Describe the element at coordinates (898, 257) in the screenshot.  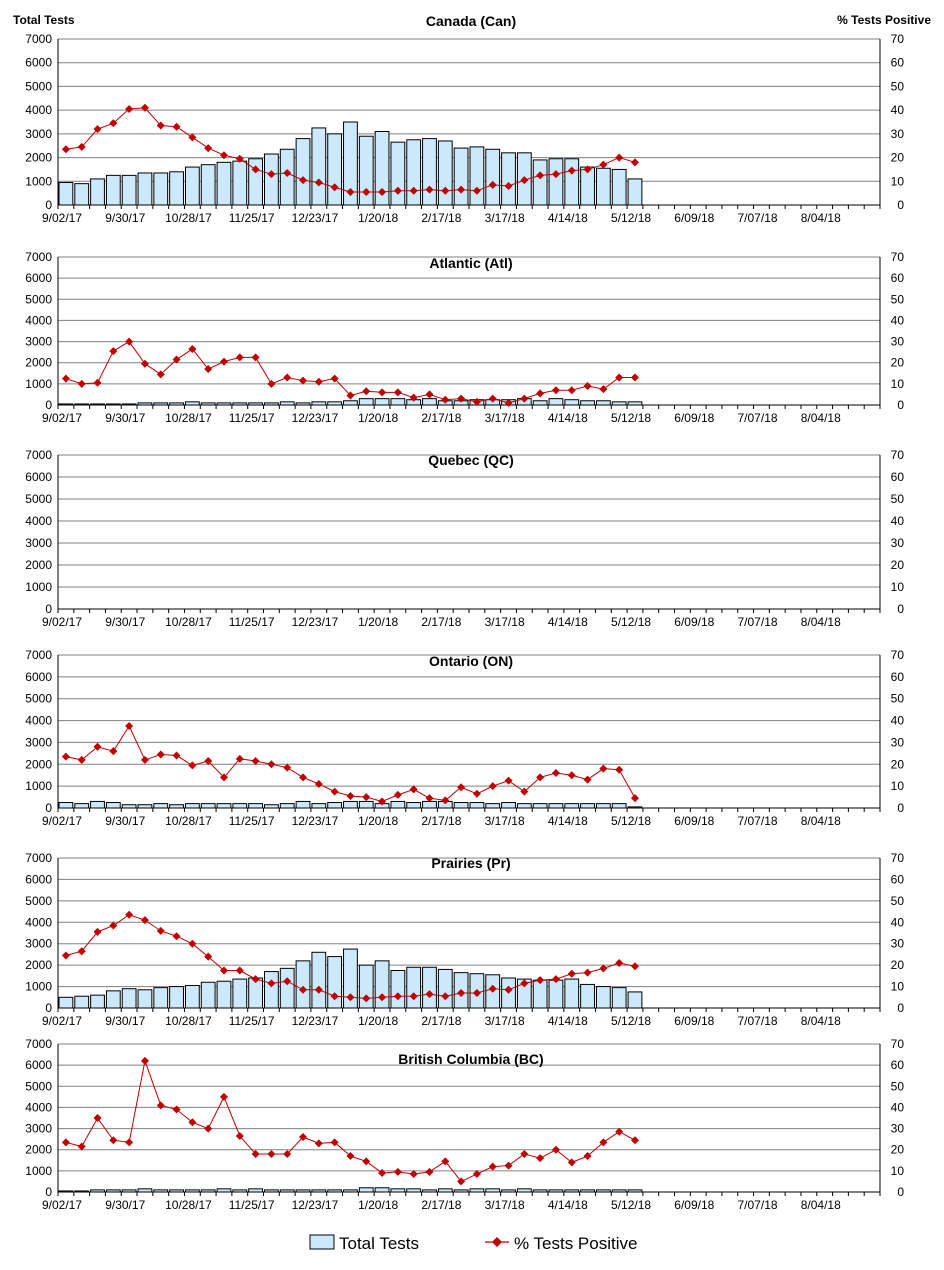
I see `right-tick-label: 70` at that location.